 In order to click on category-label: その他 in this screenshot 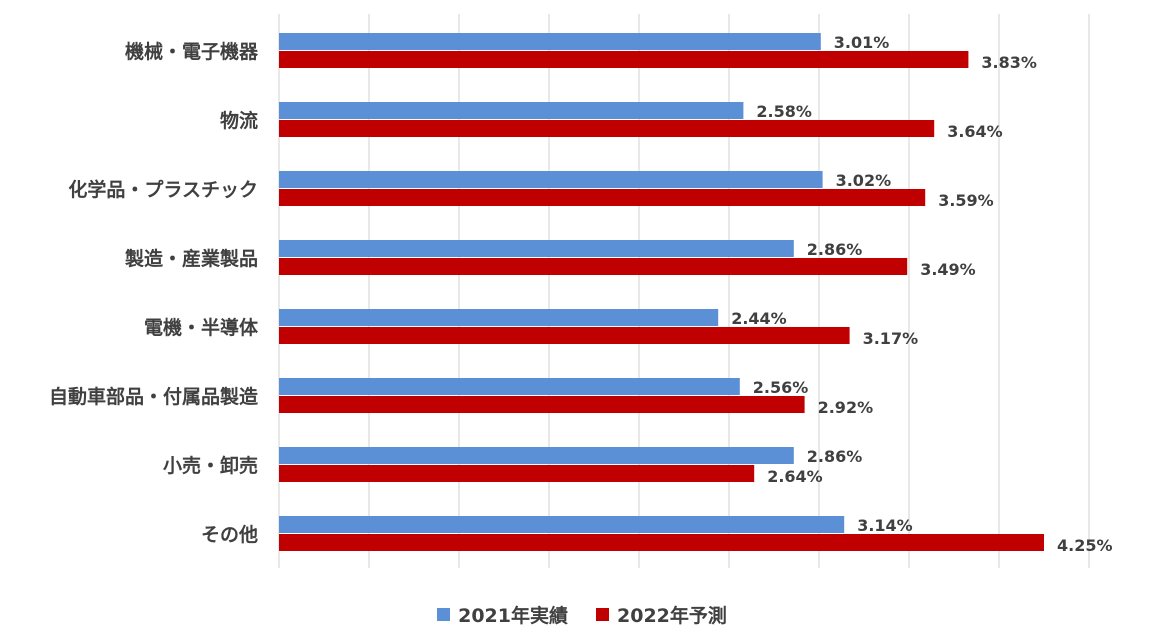, I will do `click(229, 534)`.